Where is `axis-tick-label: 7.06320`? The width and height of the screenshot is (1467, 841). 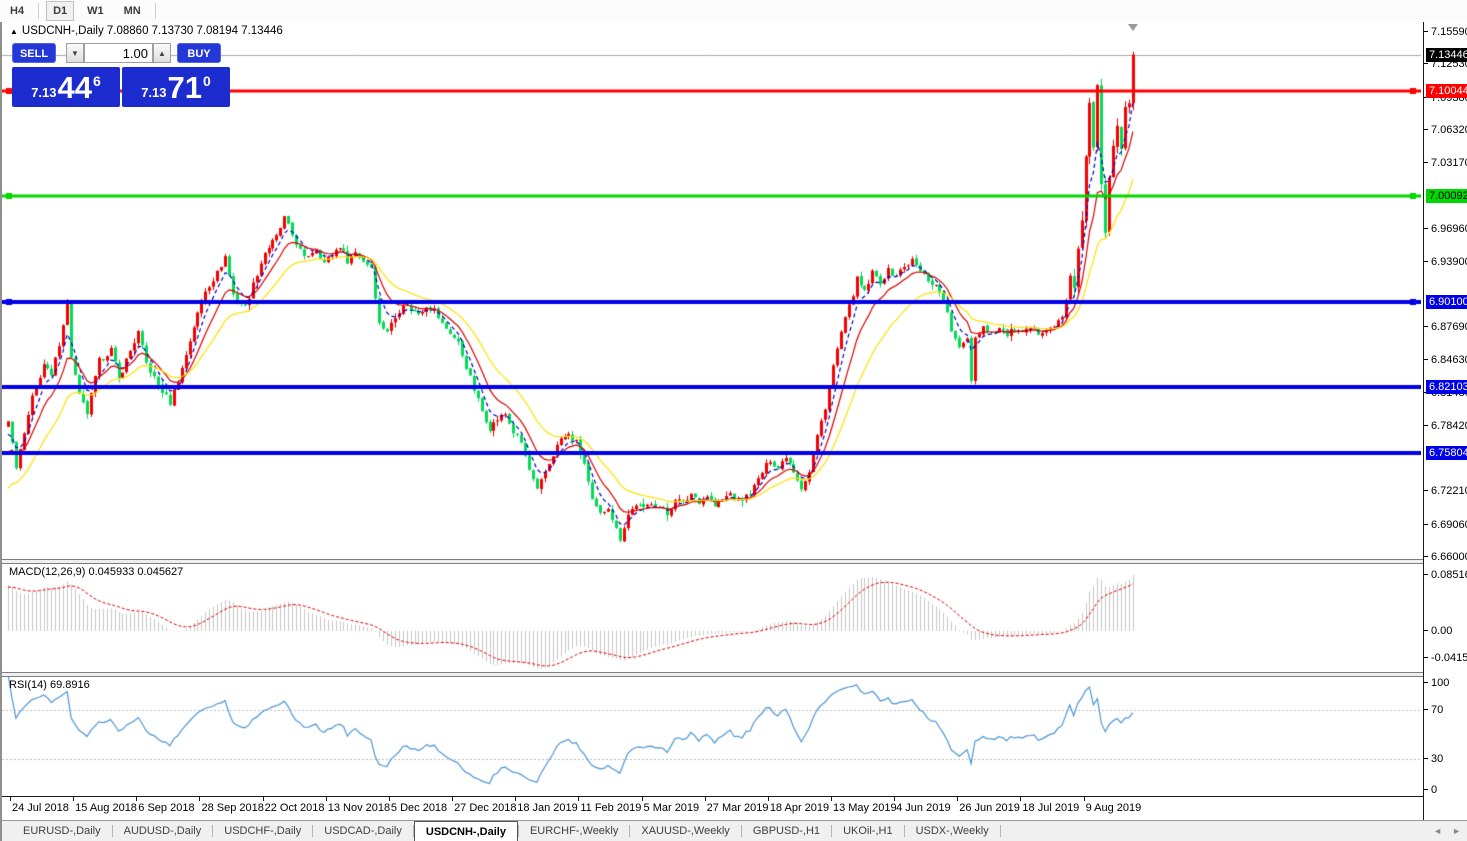 axis-tick-label: 7.06320 is located at coordinates (1445, 130).